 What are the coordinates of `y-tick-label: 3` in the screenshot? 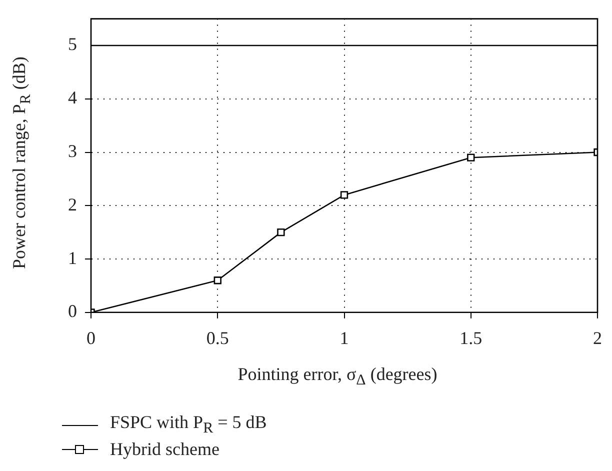 It's located at (72, 150).